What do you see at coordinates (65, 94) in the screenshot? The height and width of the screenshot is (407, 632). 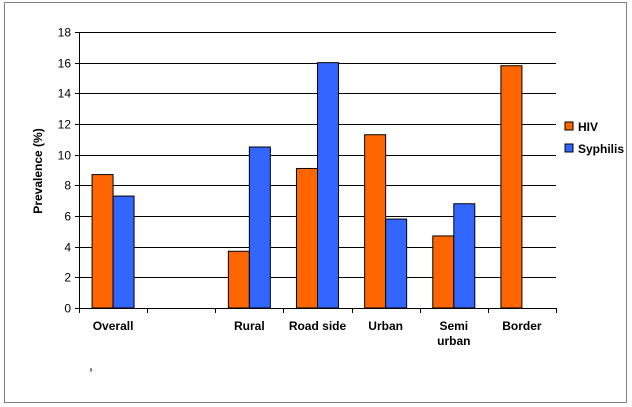 I see `y-tick-label: 14` at bounding box center [65, 94].